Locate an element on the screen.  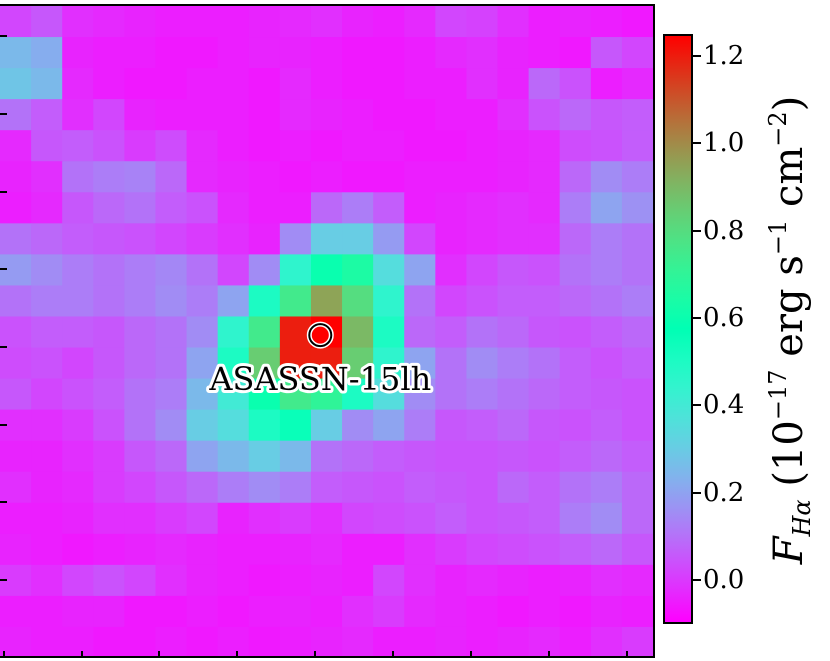
colorbar-tick is located at coordinates (697, 55).